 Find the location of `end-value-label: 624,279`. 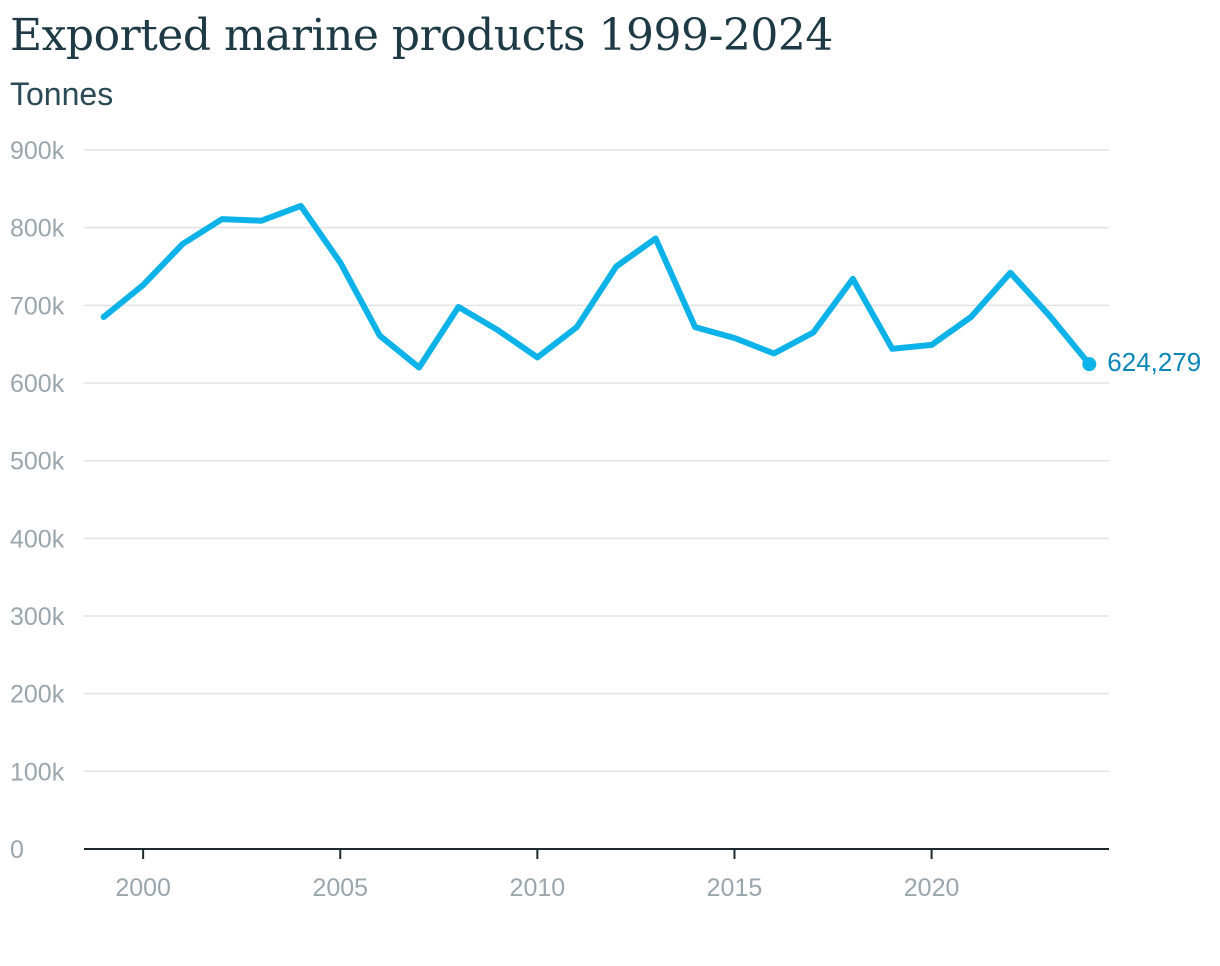

end-value-label: 624,279 is located at coordinates (1154, 362).